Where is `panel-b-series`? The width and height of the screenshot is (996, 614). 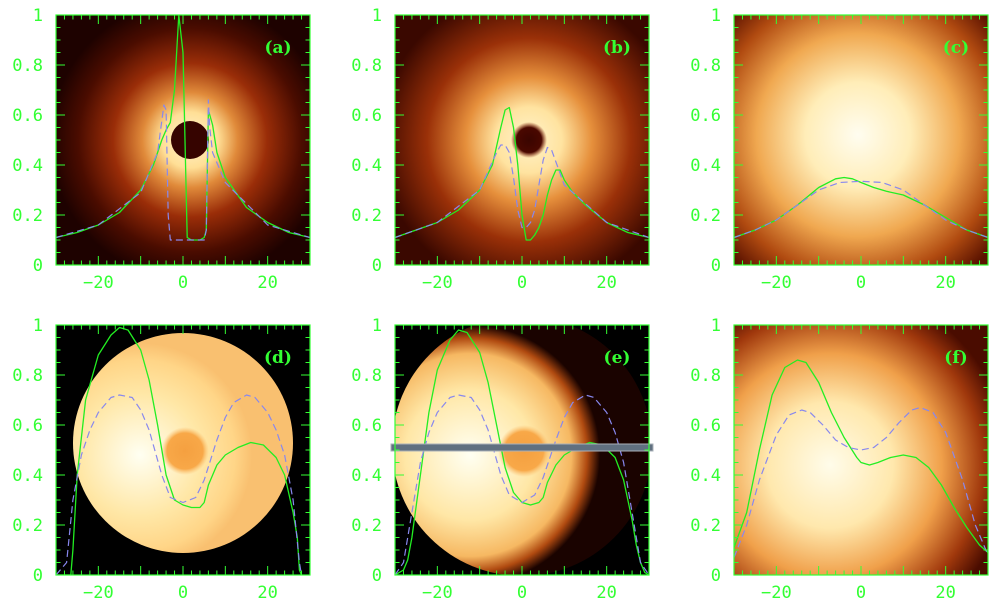
panel-b-series is located at coordinates (522, 173).